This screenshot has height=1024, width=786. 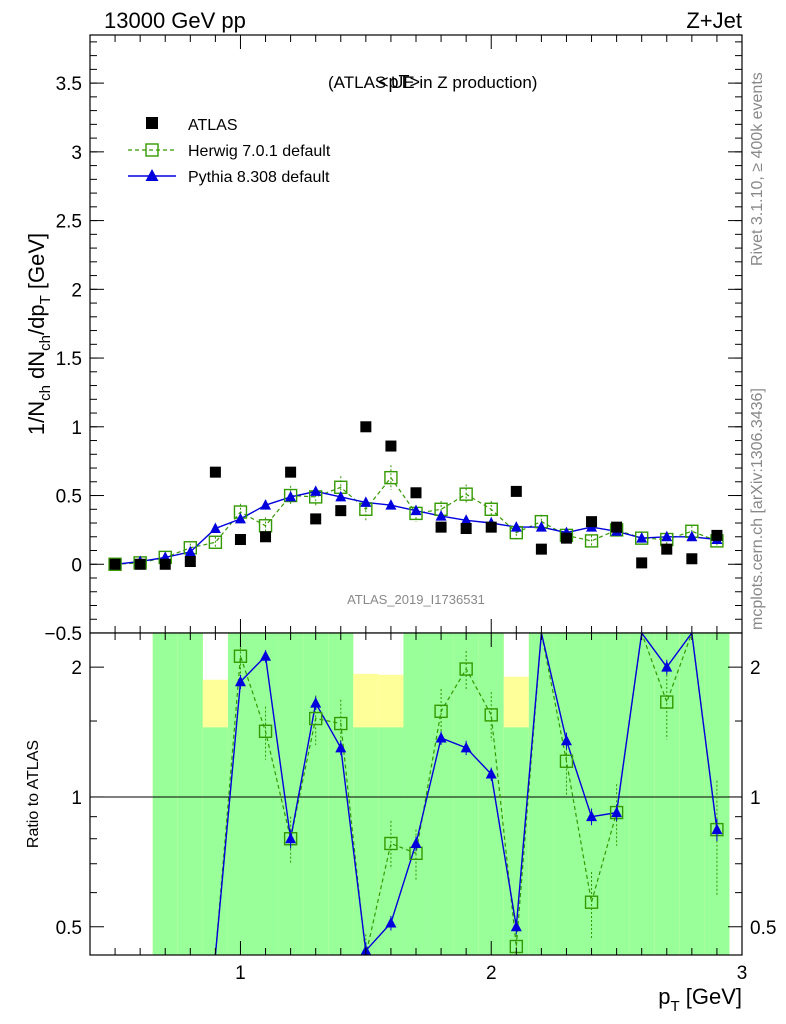 What do you see at coordinates (76, 565) in the screenshot?
I see `main-y-tick-label: 0` at bounding box center [76, 565].